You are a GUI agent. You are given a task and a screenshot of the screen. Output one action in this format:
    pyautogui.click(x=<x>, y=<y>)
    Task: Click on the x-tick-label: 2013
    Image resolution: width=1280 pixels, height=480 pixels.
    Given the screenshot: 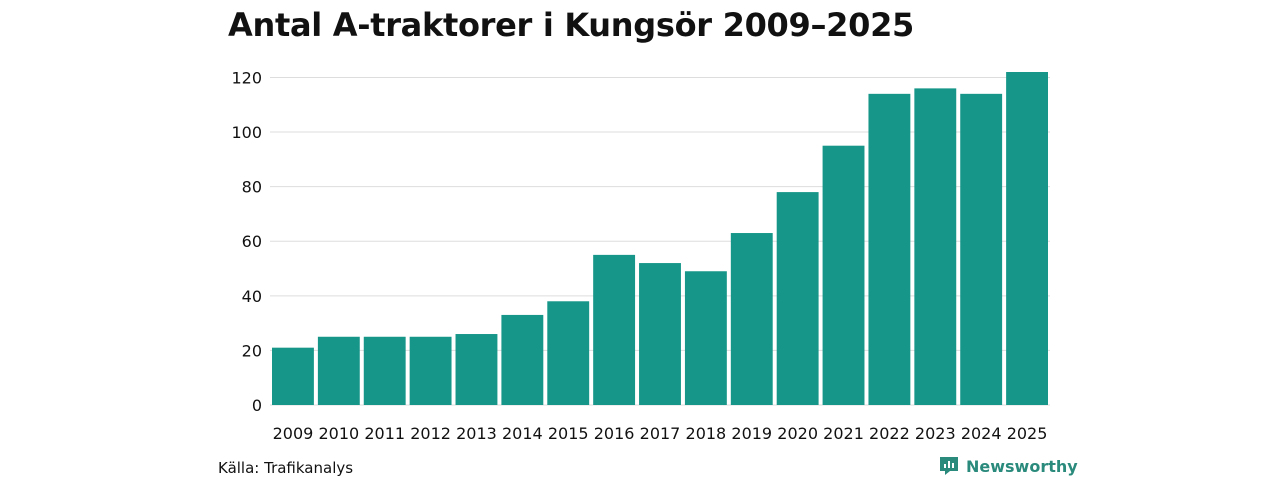 What is the action you would take?
    pyautogui.click(x=476, y=433)
    